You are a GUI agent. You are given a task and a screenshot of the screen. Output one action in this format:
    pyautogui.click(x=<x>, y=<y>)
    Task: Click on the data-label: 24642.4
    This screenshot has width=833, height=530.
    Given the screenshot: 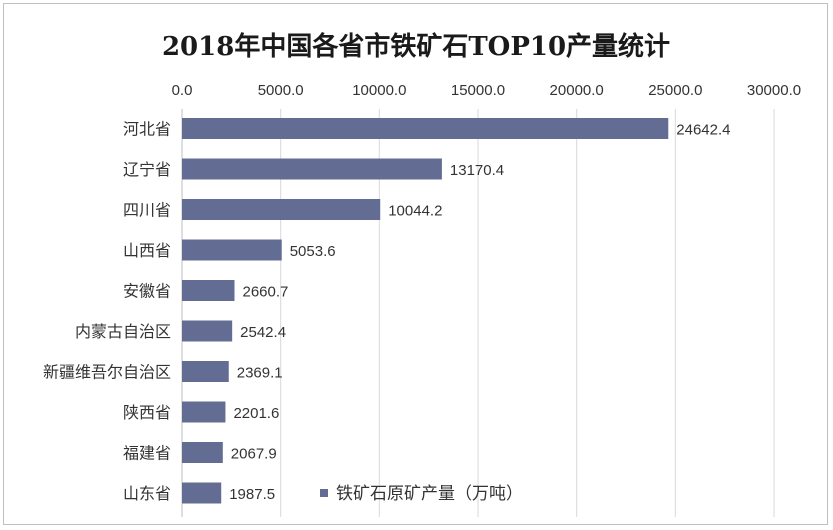 What is the action you would take?
    pyautogui.click(x=703, y=130)
    